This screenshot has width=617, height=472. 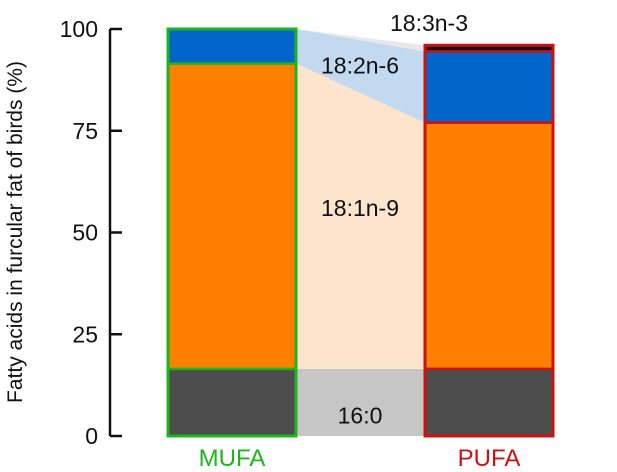 I want to click on y-axis: 0 25 50 75 100, so click(x=91, y=232).